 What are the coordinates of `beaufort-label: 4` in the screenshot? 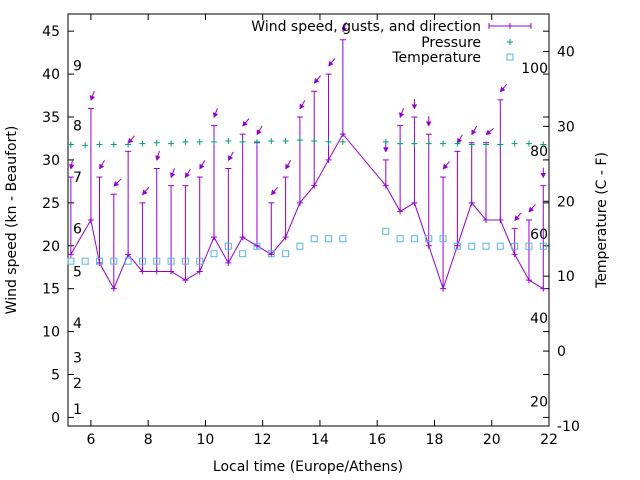 It's located at (77, 324).